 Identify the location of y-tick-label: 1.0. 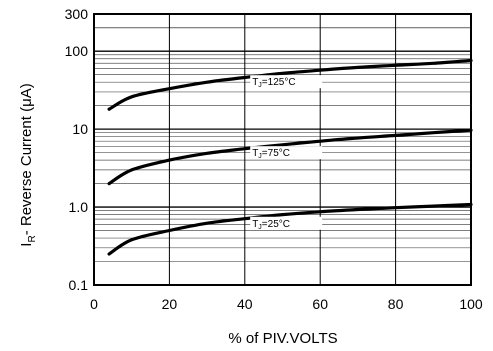
(79, 207).